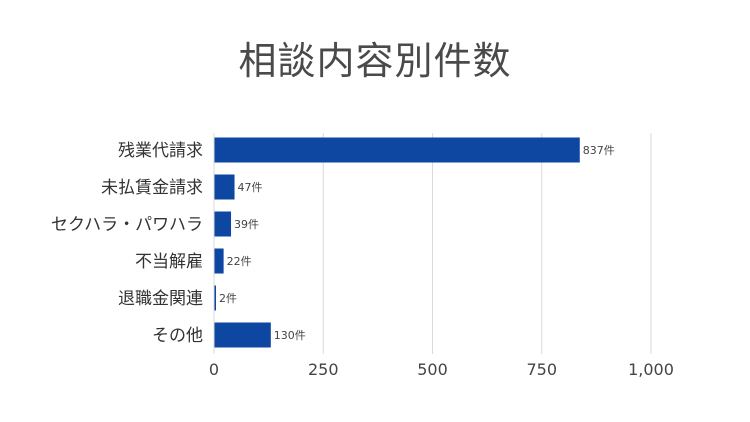  I want to click on chart-title: 相談内容別件数, so click(375, 61).